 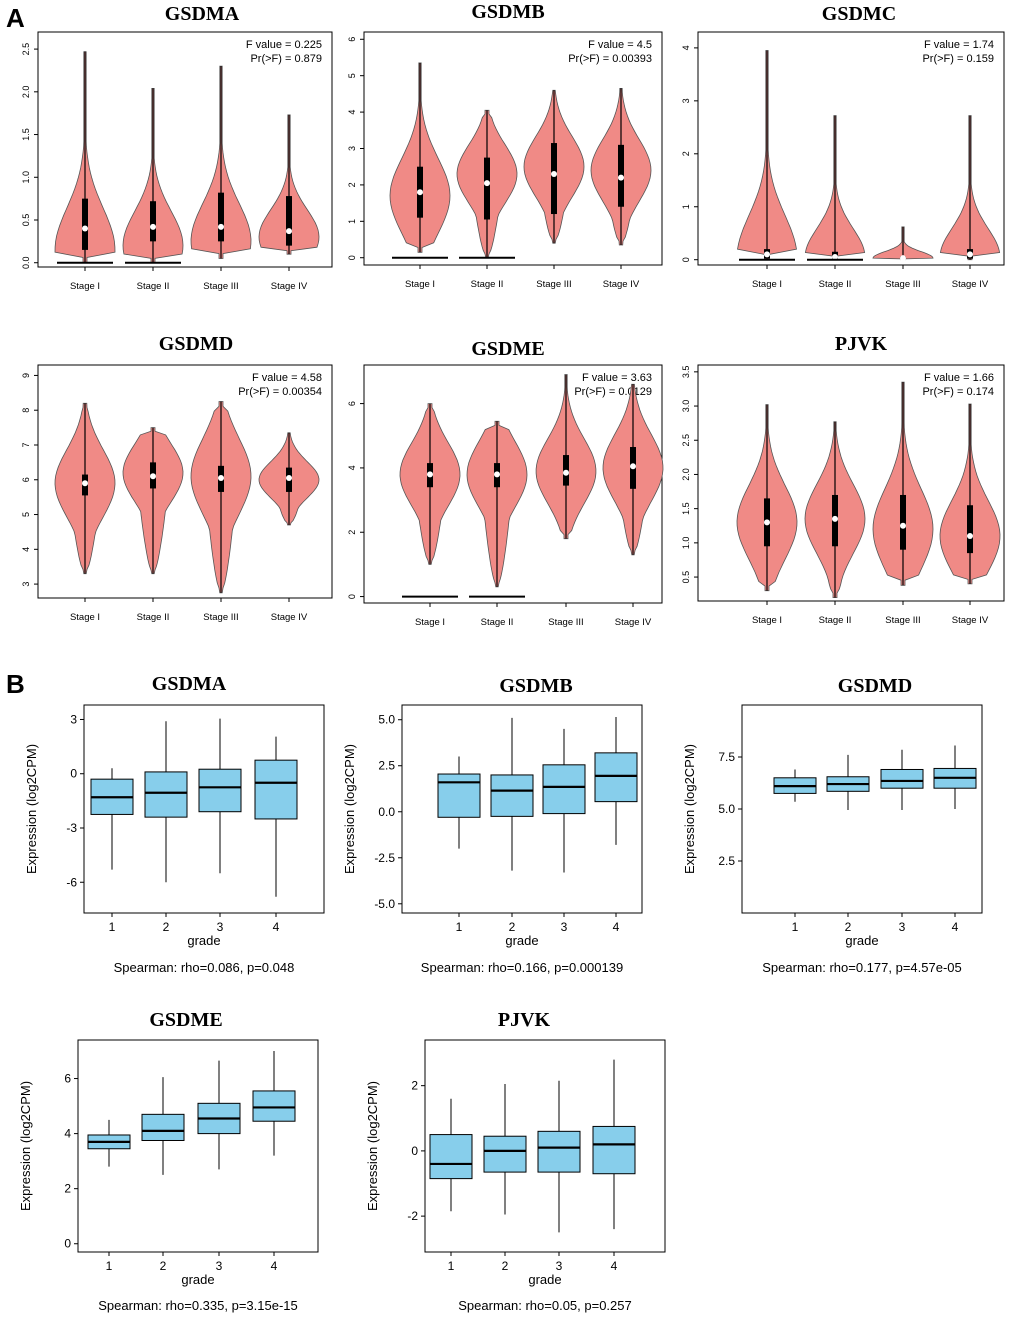 What do you see at coordinates (620, 45) in the screenshot?
I see `f-value-label: F value = 4.5` at bounding box center [620, 45].